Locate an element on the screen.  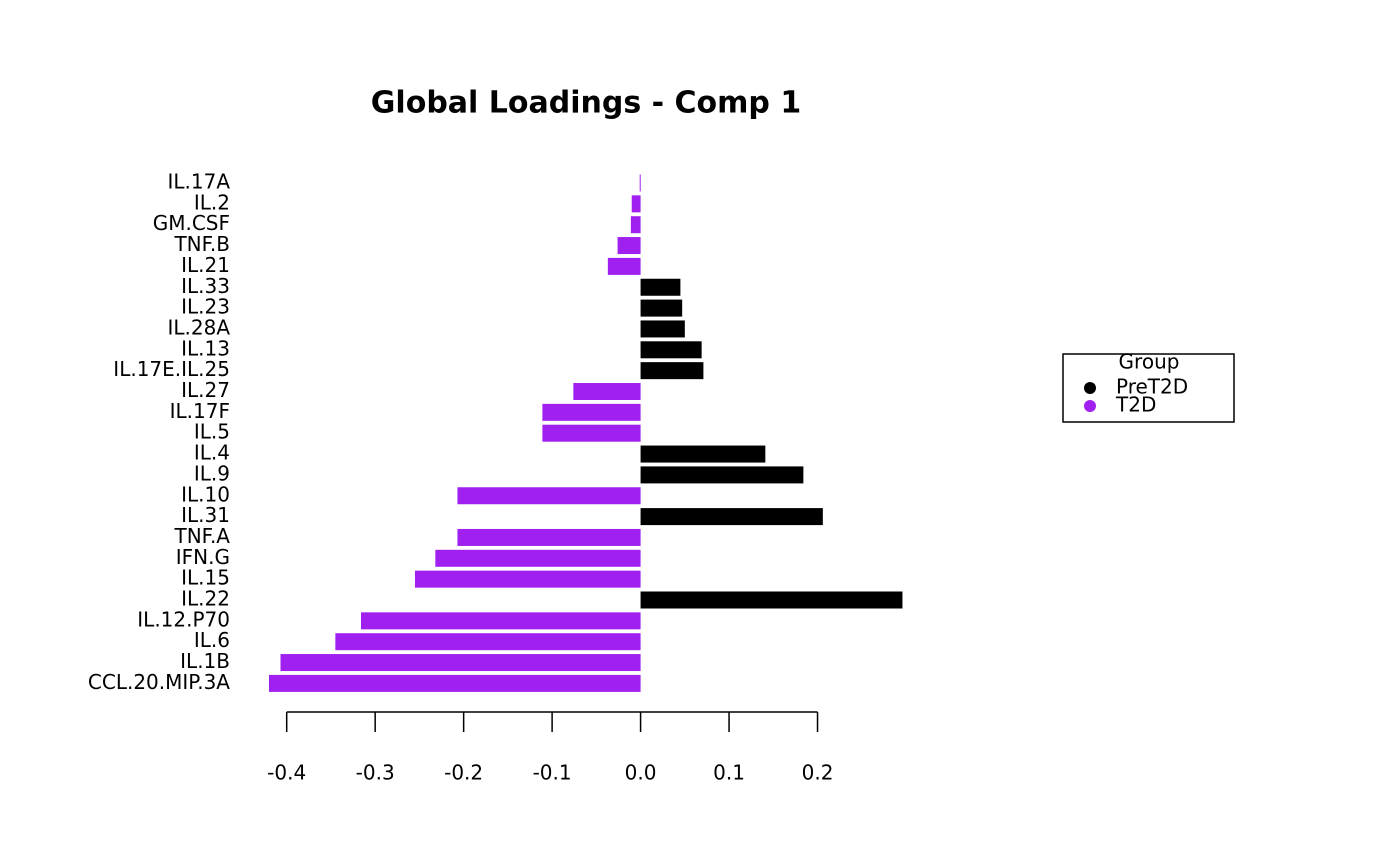
x-tick-label: 0.0 is located at coordinates (641, 773).